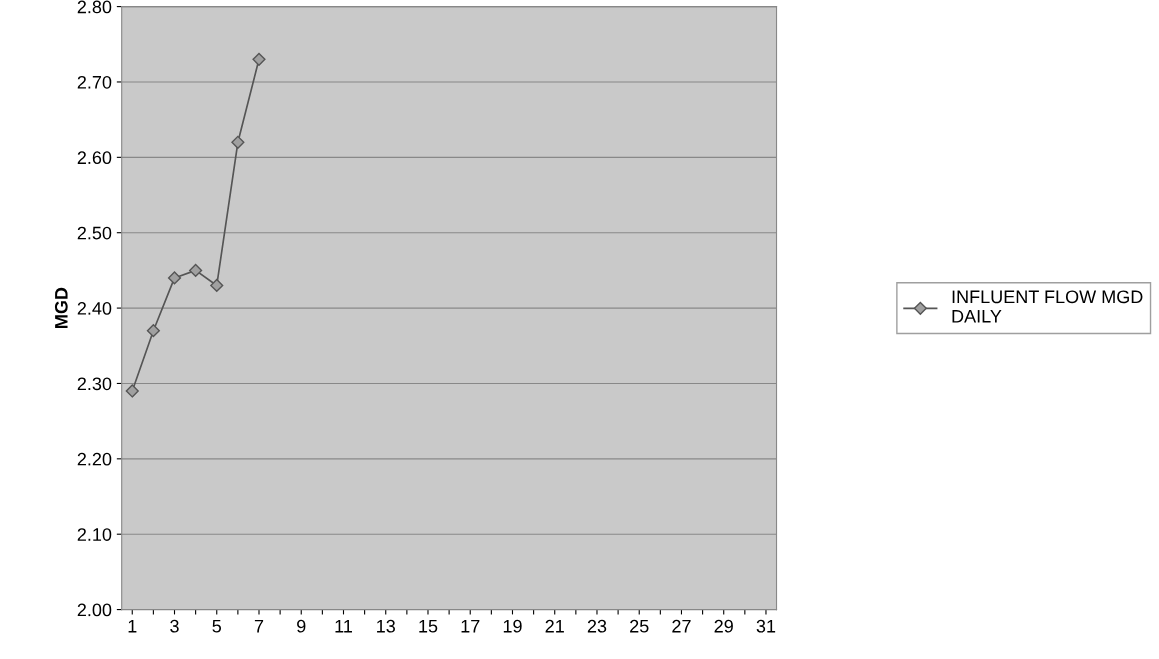 This screenshot has height=659, width=1159. Describe the element at coordinates (597, 626) in the screenshot. I see `x-tick-label: 23` at that location.